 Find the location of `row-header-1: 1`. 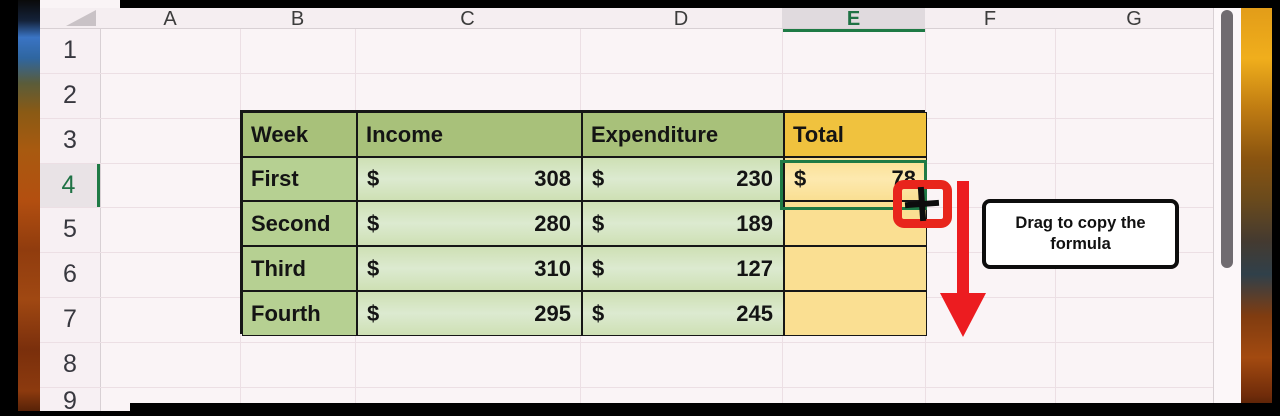

row-header-1: 1 is located at coordinates (70, 50).